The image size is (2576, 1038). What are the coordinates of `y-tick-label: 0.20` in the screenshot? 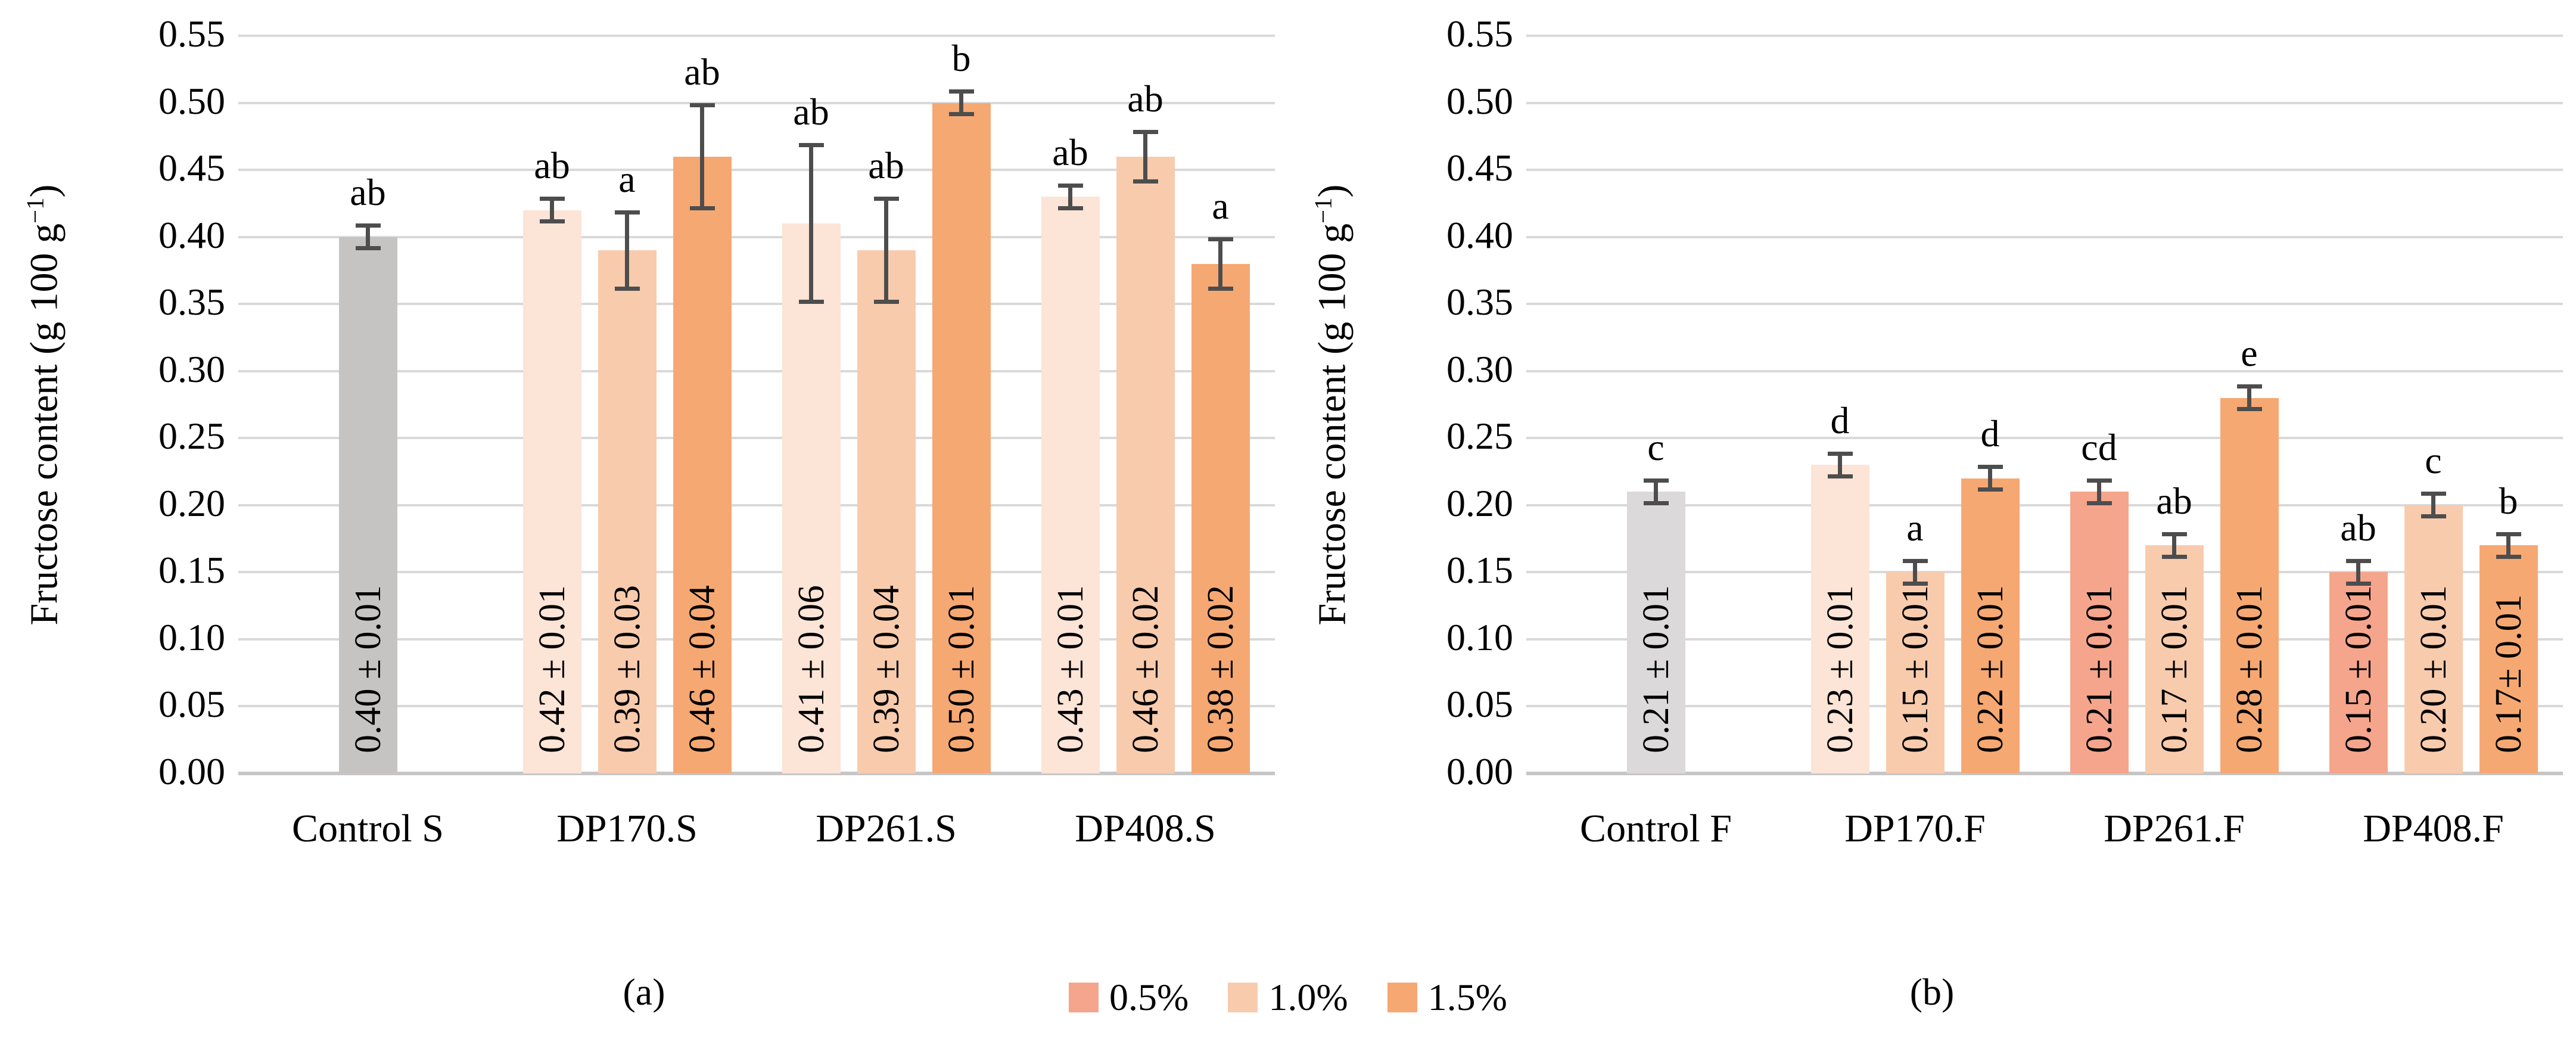 It's located at (1479, 502).